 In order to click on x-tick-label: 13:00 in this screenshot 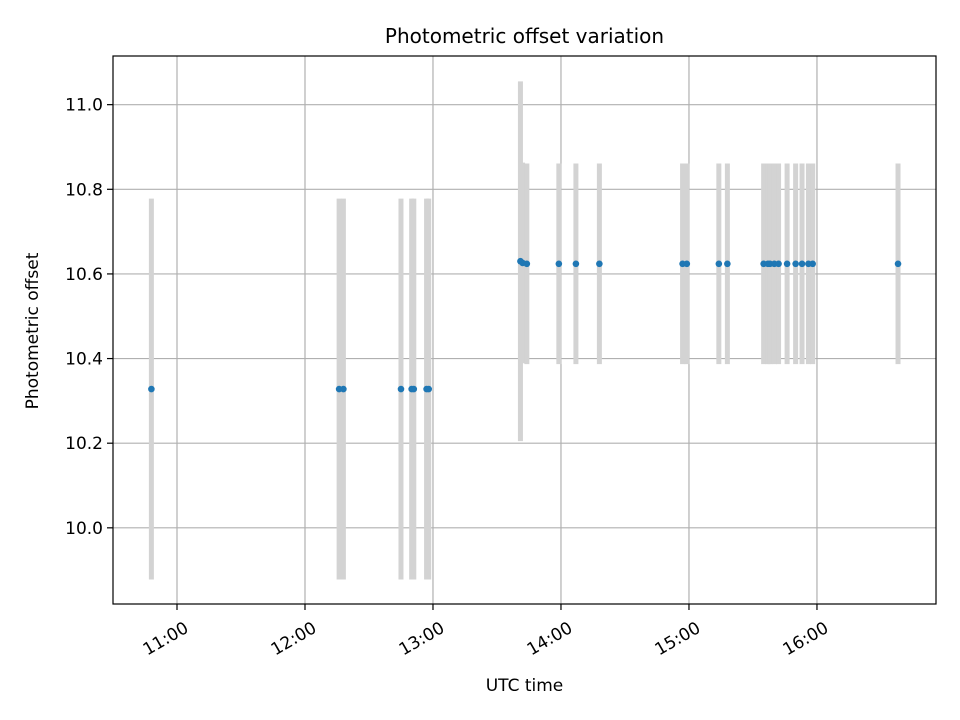, I will do `click(422, 639)`.